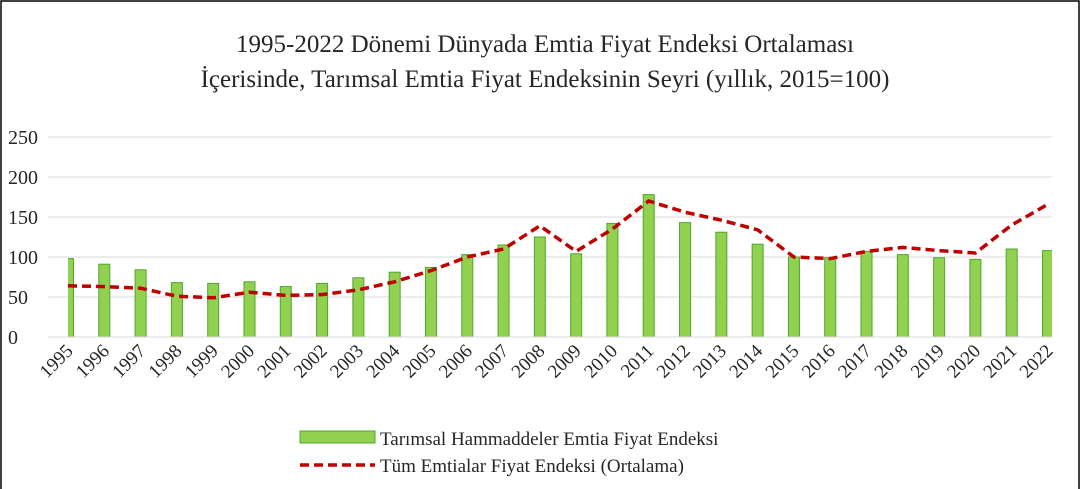  What do you see at coordinates (23, 258) in the screenshot?
I see `y-tick-label: 100` at bounding box center [23, 258].